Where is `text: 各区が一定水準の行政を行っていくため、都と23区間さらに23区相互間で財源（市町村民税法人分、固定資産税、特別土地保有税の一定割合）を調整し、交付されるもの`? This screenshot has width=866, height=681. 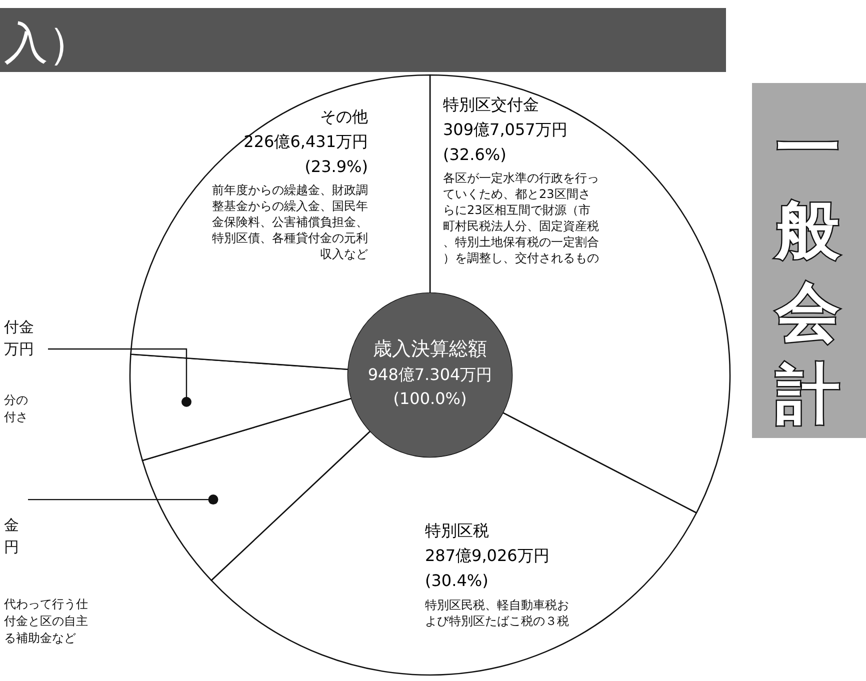
text: 各区が一定水準の行政を行っていくため、都と23区間さらに23区相互間で財源（市町村民税法人分、固定資産税、特別土地保有税の一定割合）を調整し、交付されるもの is located at coordinates (521, 218).